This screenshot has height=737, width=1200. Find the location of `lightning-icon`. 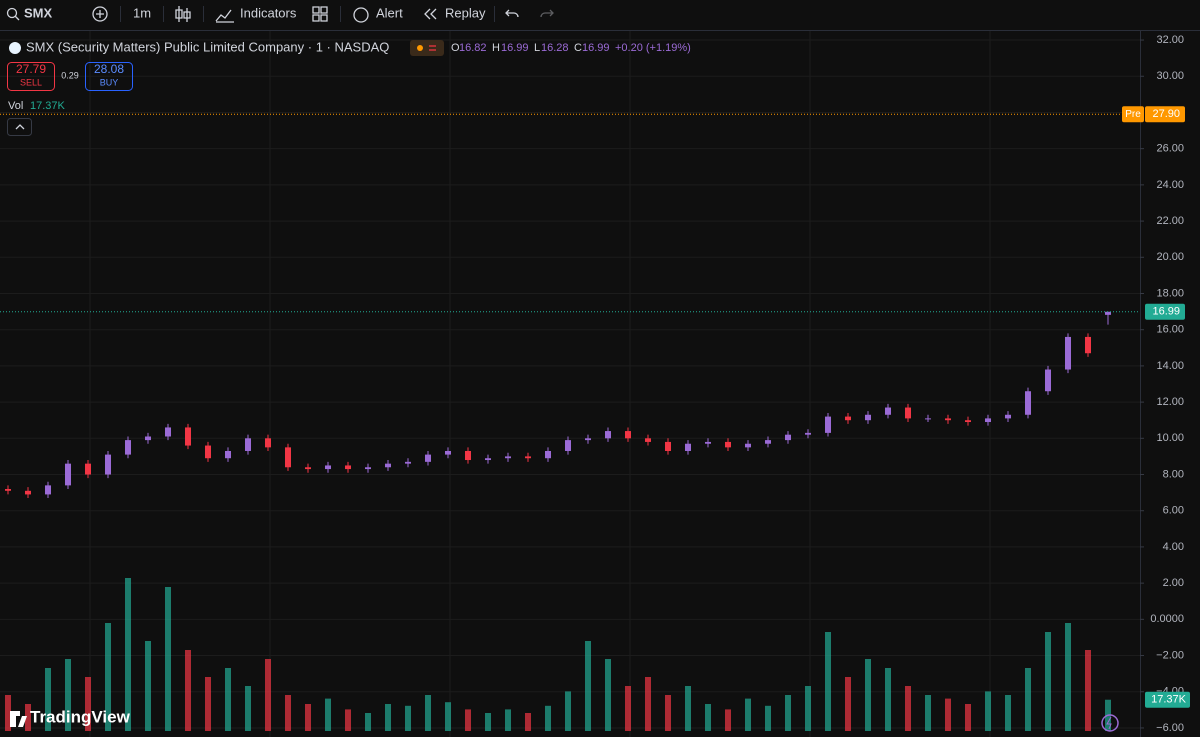

lightning-icon is located at coordinates (1109, 723).